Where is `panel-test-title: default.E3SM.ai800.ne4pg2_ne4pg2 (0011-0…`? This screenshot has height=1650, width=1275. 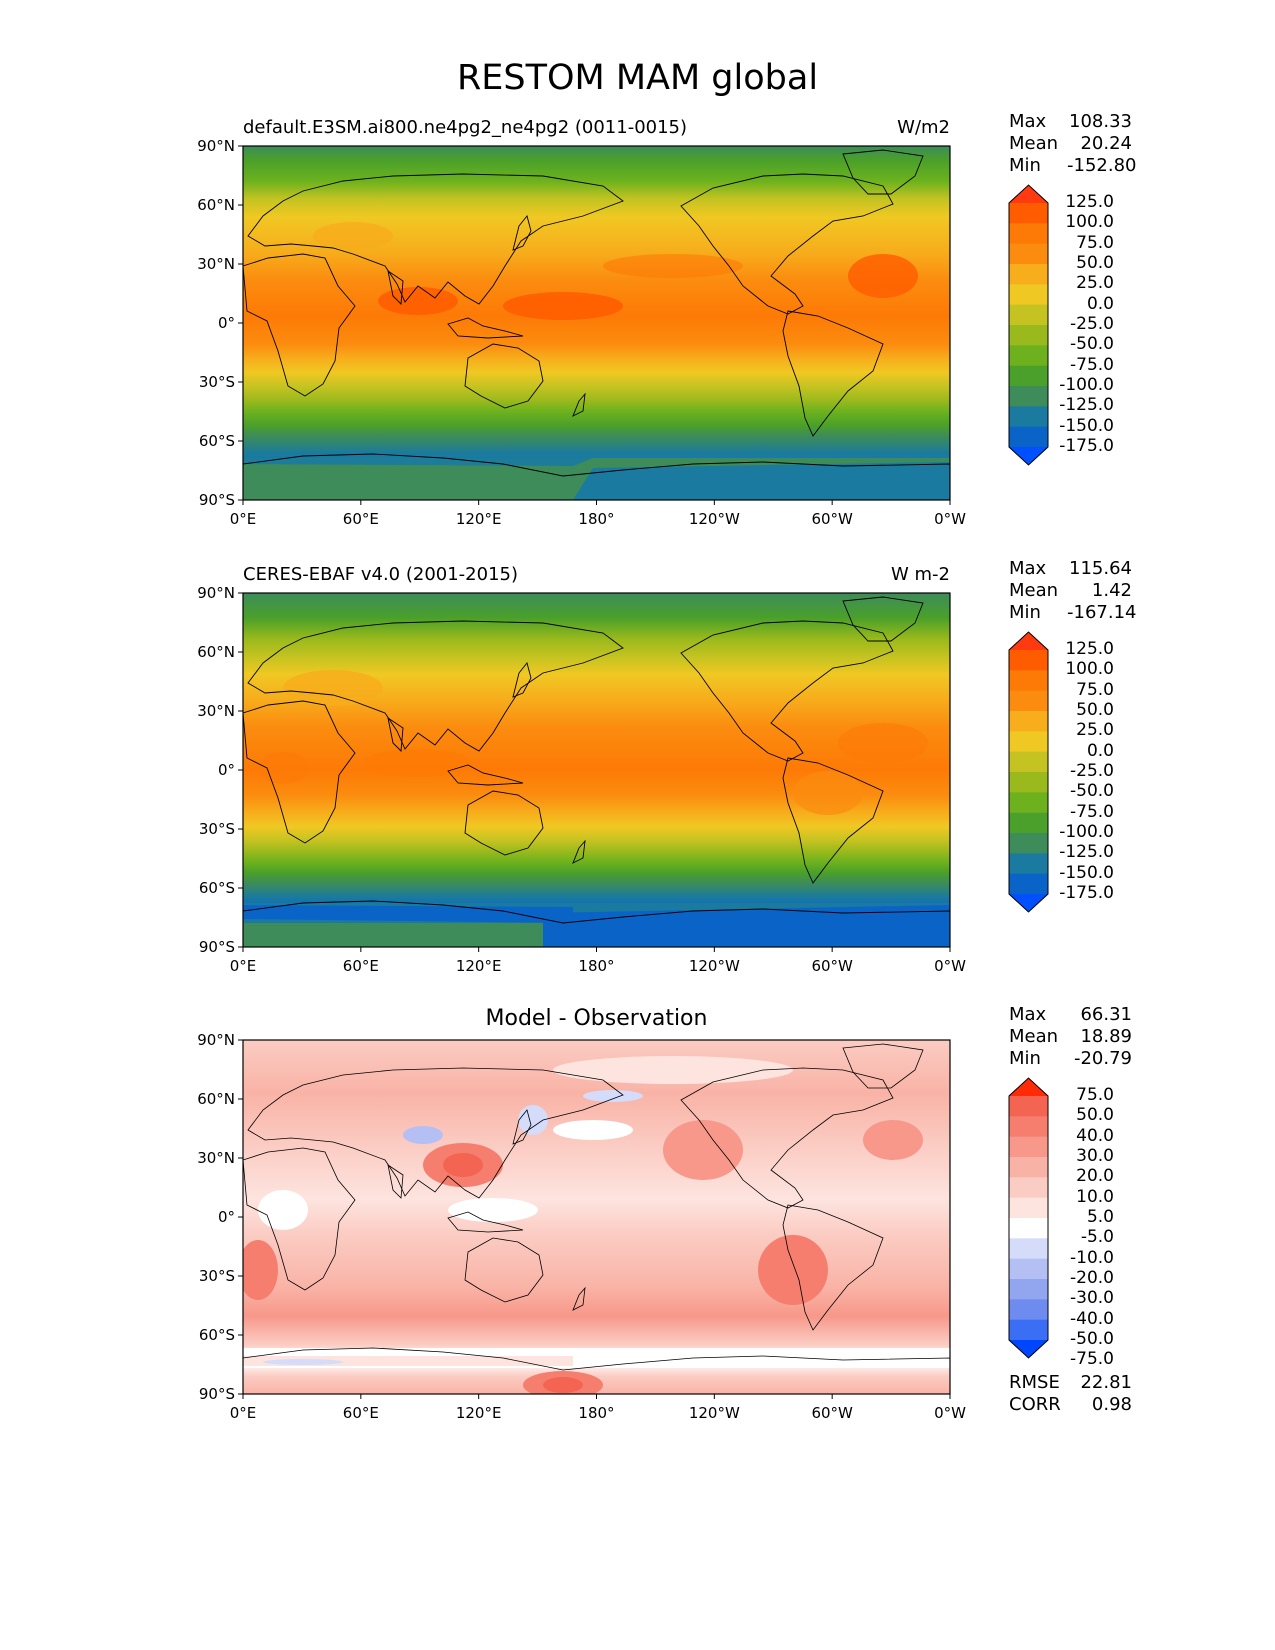 panel-test-title: default.E3SM.ai800.ne4pg2_ne4pg2 (0011-0… is located at coordinates (465, 127).